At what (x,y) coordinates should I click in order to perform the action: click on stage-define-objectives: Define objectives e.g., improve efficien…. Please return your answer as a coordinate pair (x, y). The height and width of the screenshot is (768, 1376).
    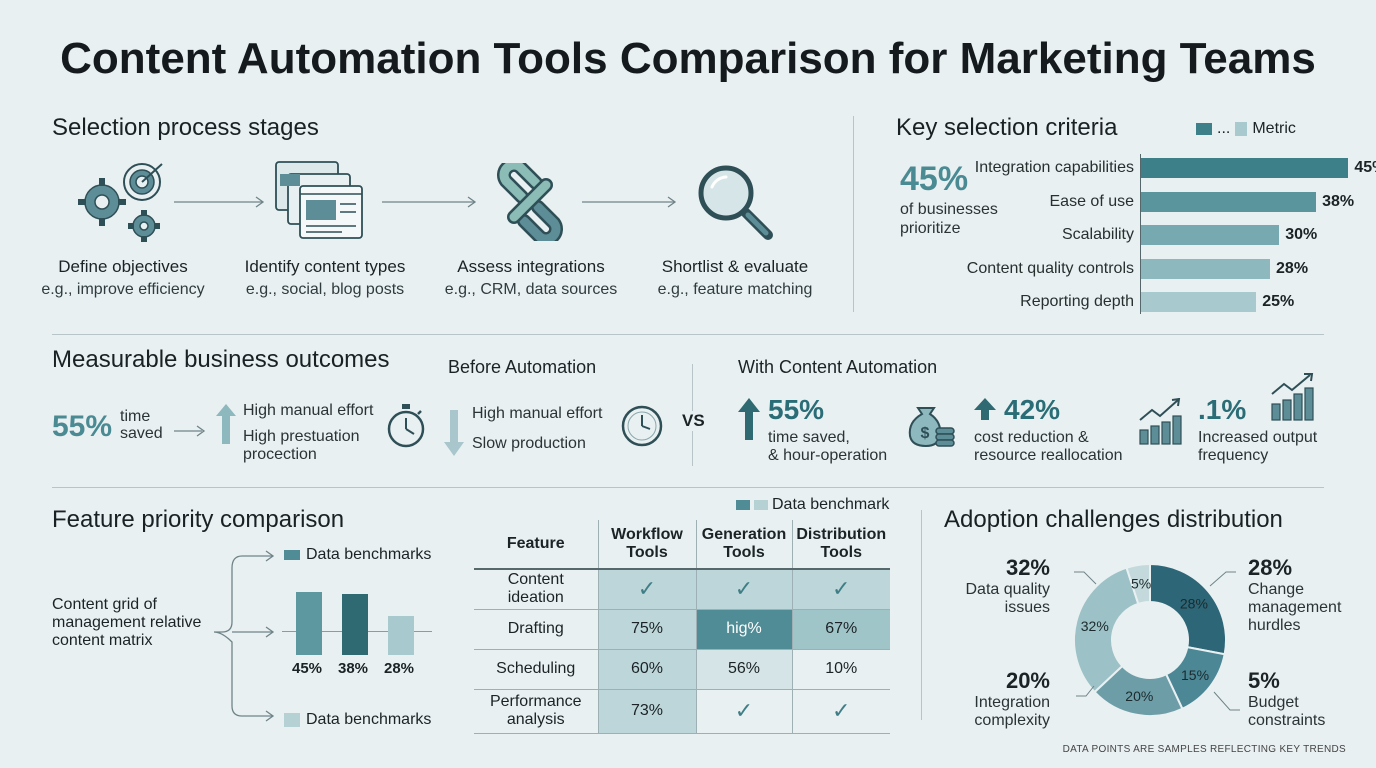
    Looking at the image, I should click on (123, 277).